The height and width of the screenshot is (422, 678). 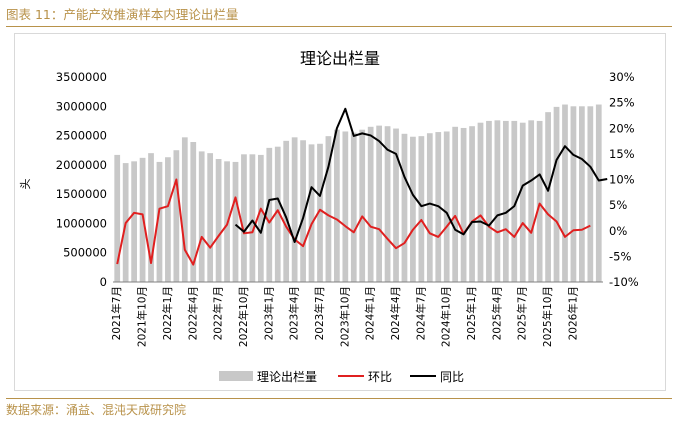 What do you see at coordinates (380, 377) in the screenshot?
I see `legend-label-mom: 环比` at bounding box center [380, 377].